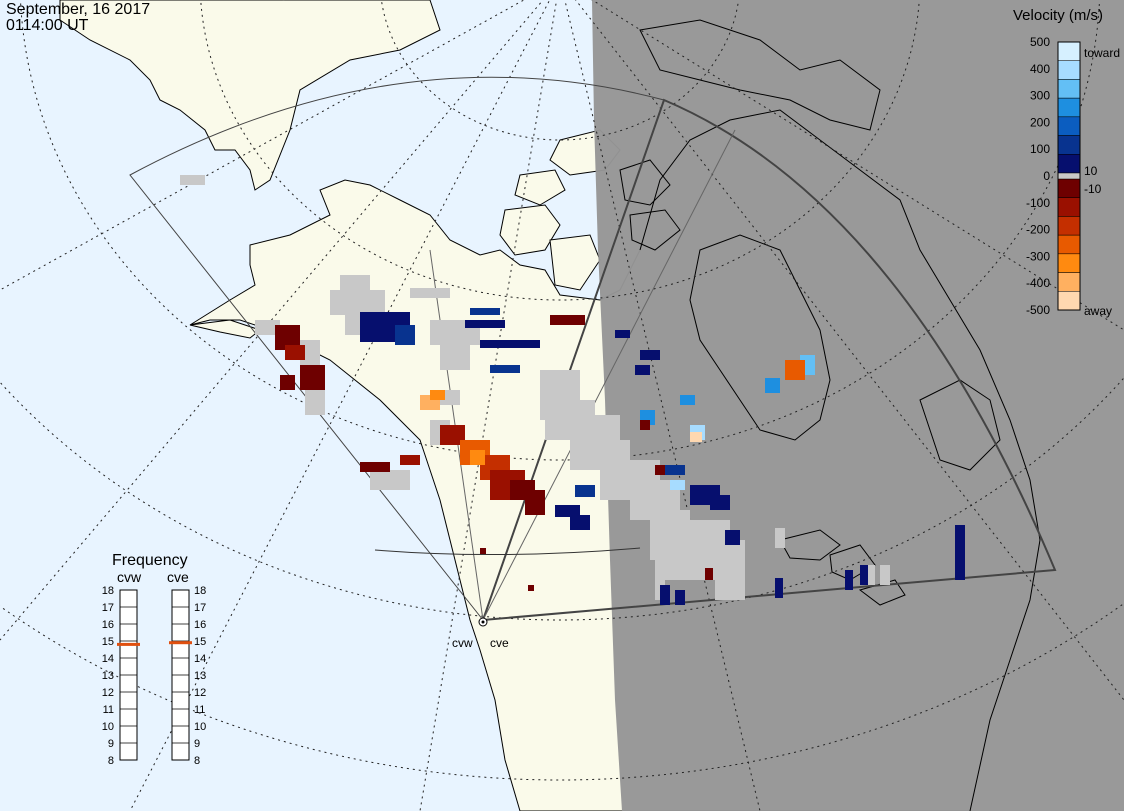 The width and height of the screenshot is (1124, 811). I want to click on frequency-marker-cve, so click(180, 643).